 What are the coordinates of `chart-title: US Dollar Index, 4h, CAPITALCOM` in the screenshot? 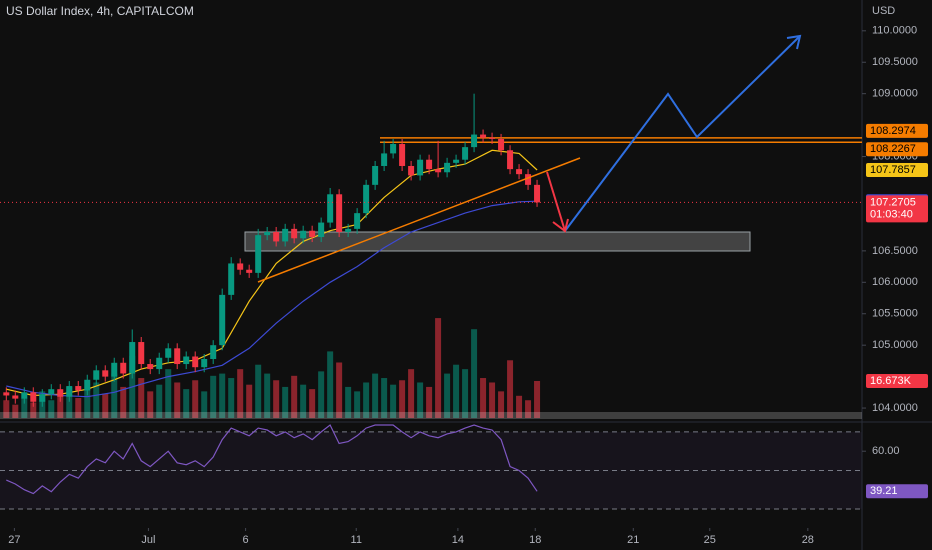 It's located at (100, 11).